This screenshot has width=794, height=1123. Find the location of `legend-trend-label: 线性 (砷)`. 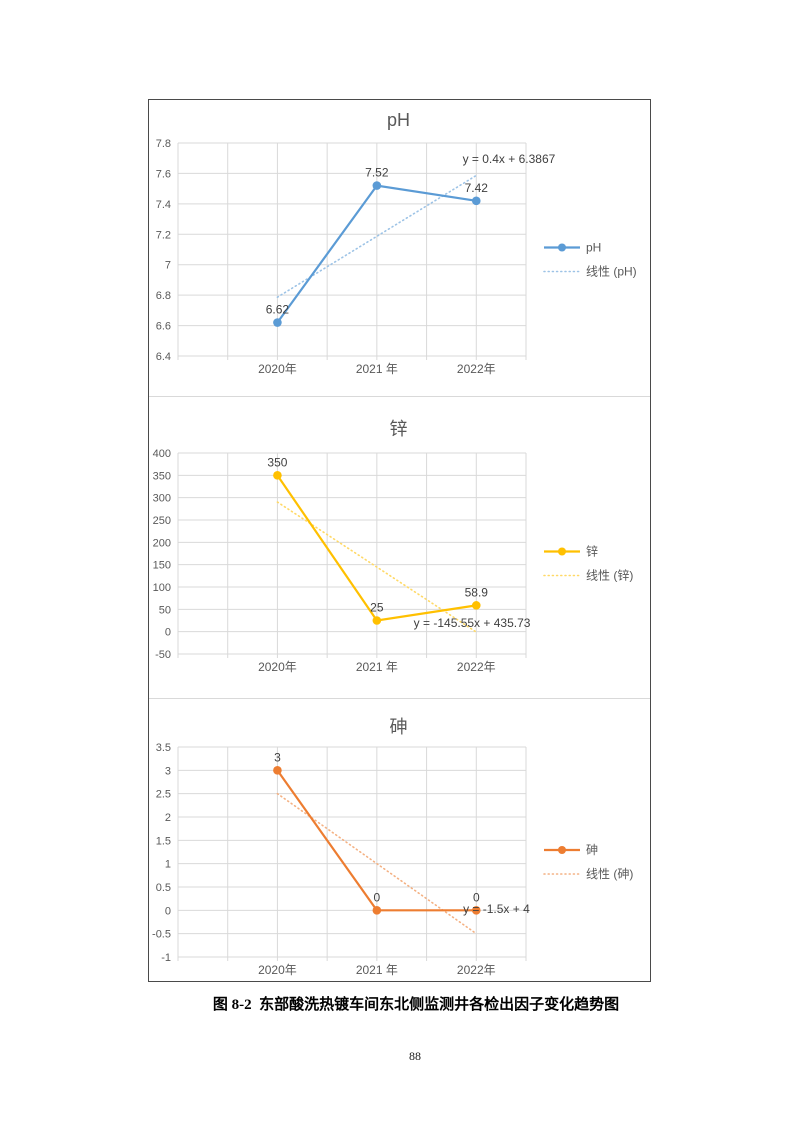

legend-trend-label: 线性 (砷) is located at coordinates (609, 874).